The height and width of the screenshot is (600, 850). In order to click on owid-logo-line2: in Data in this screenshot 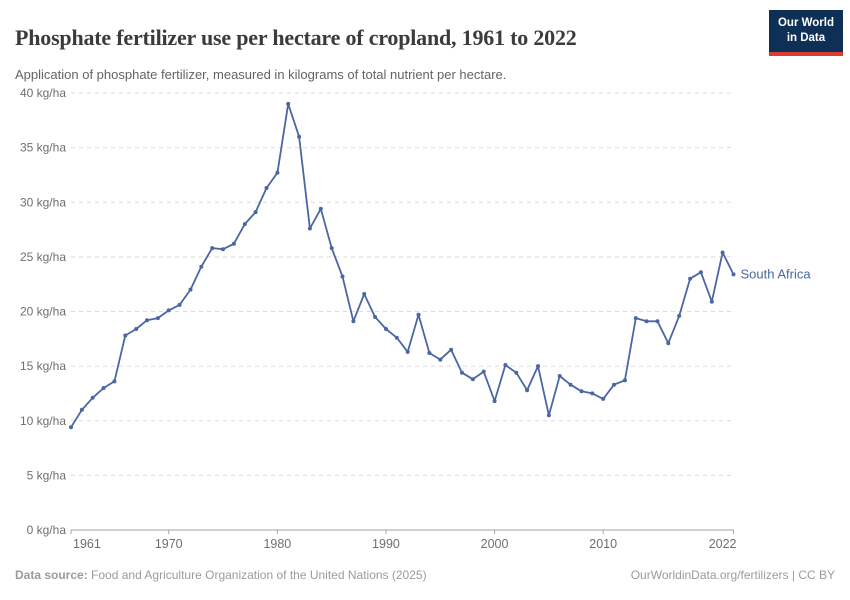, I will do `click(806, 37)`.